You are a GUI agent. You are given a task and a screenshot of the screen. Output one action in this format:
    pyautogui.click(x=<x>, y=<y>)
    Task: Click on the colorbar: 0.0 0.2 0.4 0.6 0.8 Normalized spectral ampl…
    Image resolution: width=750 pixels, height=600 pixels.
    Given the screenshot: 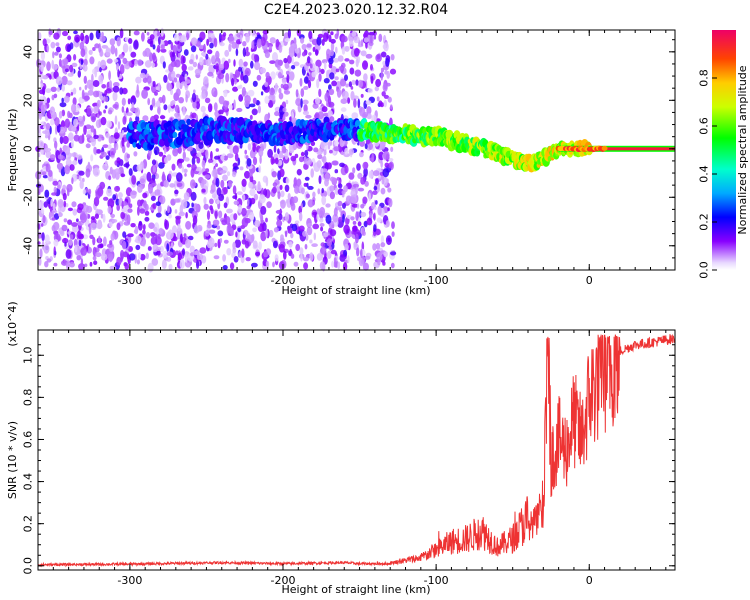 What is the action you would take?
    pyautogui.click(x=723, y=154)
    